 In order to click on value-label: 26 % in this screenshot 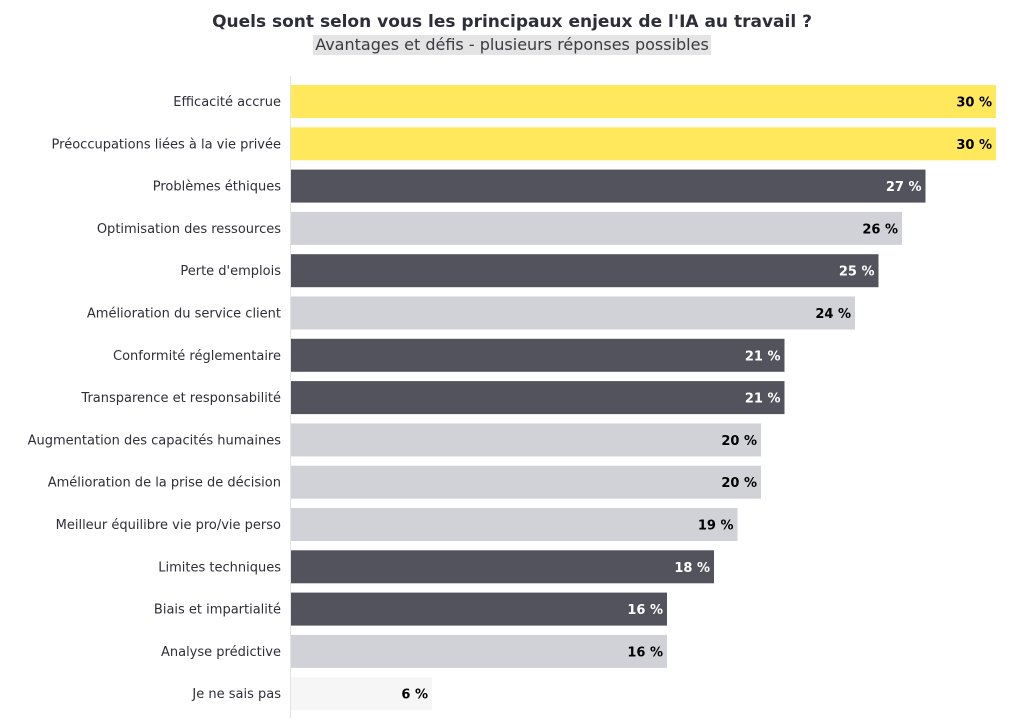, I will do `click(880, 229)`.